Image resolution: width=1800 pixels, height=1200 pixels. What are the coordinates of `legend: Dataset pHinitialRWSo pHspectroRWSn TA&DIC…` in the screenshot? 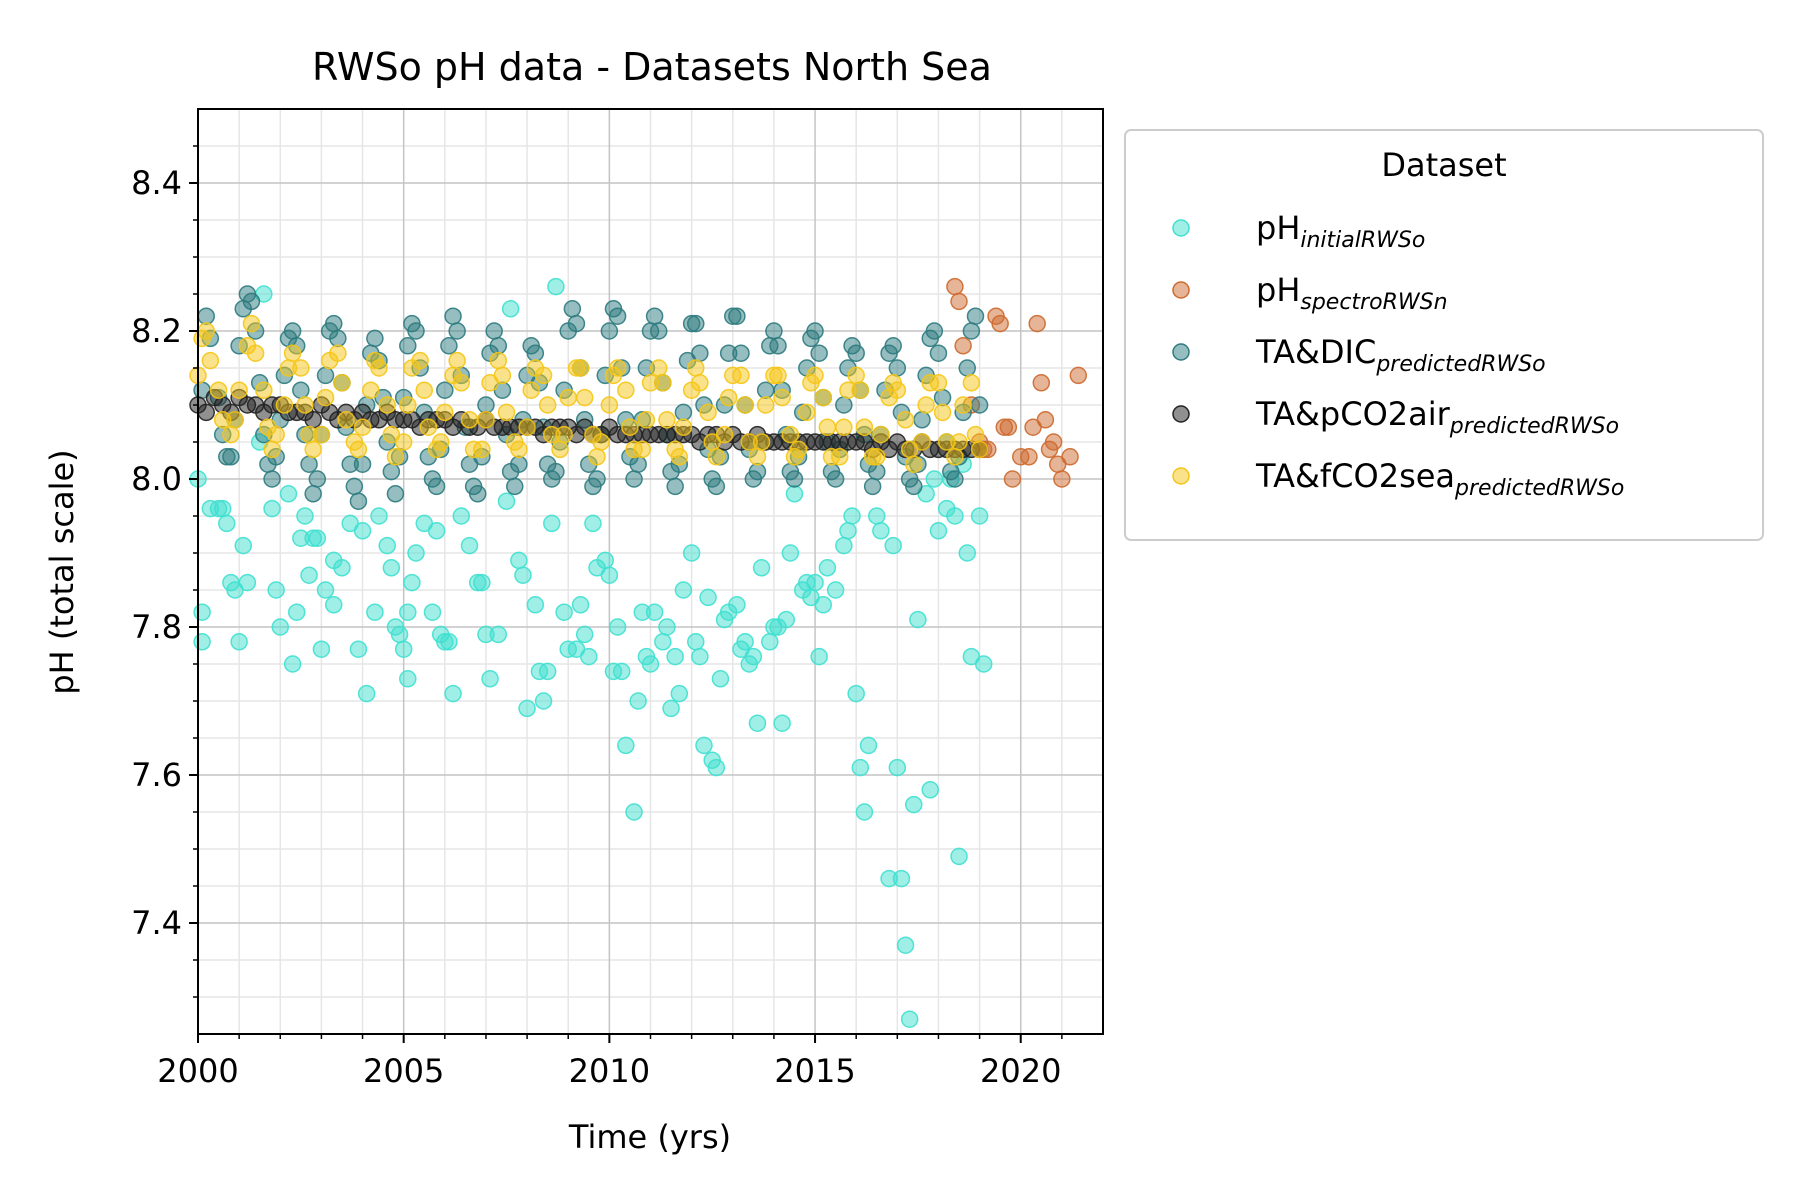 It's located at (1444, 335).